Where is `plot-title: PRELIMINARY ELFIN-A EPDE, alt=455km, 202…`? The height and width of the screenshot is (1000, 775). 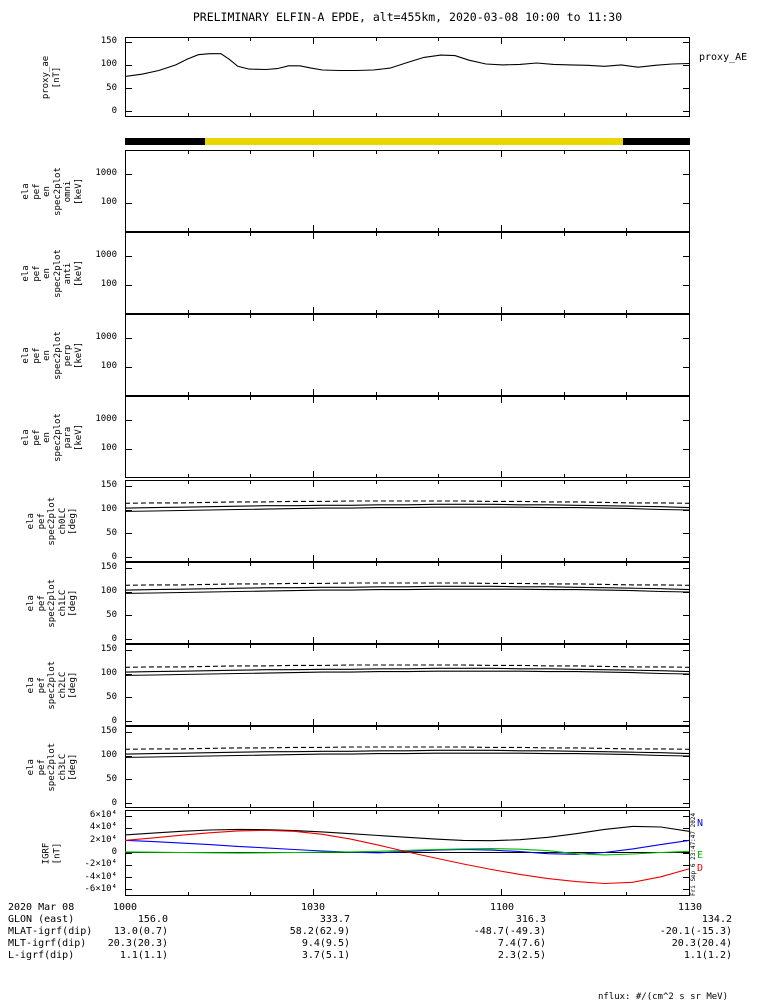
plot-title: PRELIMINARY ELFIN-A EPDE, alt=455km, 202… is located at coordinates (407, 17).